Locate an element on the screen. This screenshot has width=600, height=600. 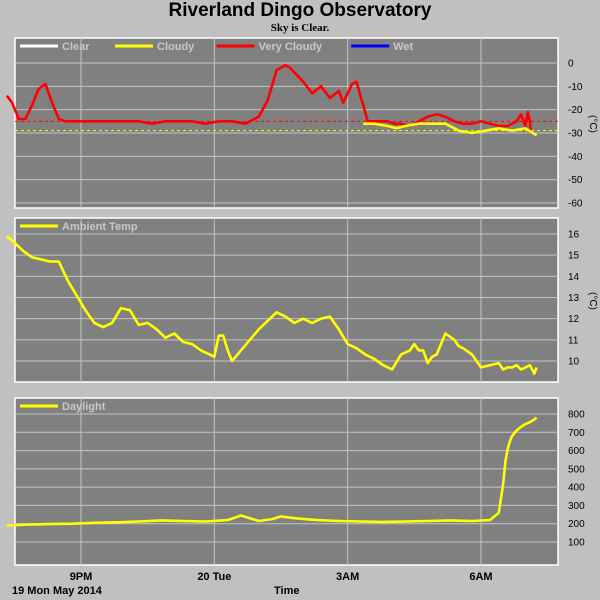
y-tick-label: 200 is located at coordinates (576, 524).